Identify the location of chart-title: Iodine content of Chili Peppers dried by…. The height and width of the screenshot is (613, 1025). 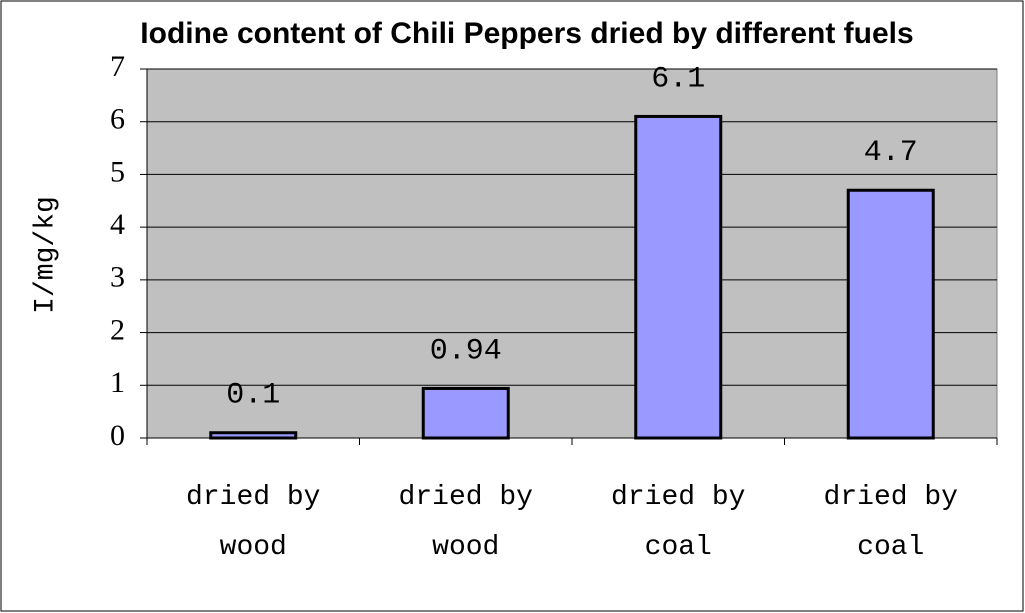
(526, 33).